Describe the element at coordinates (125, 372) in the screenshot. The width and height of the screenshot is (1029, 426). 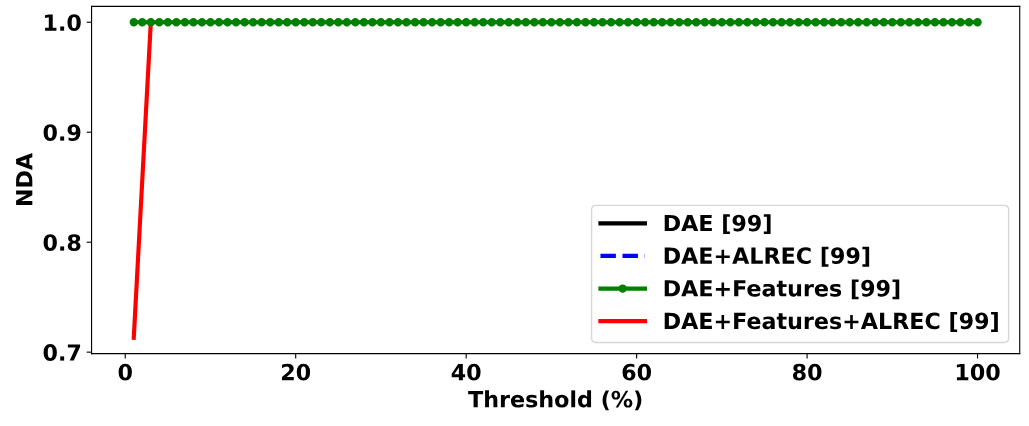
I see `x-tick-label: 0` at that location.